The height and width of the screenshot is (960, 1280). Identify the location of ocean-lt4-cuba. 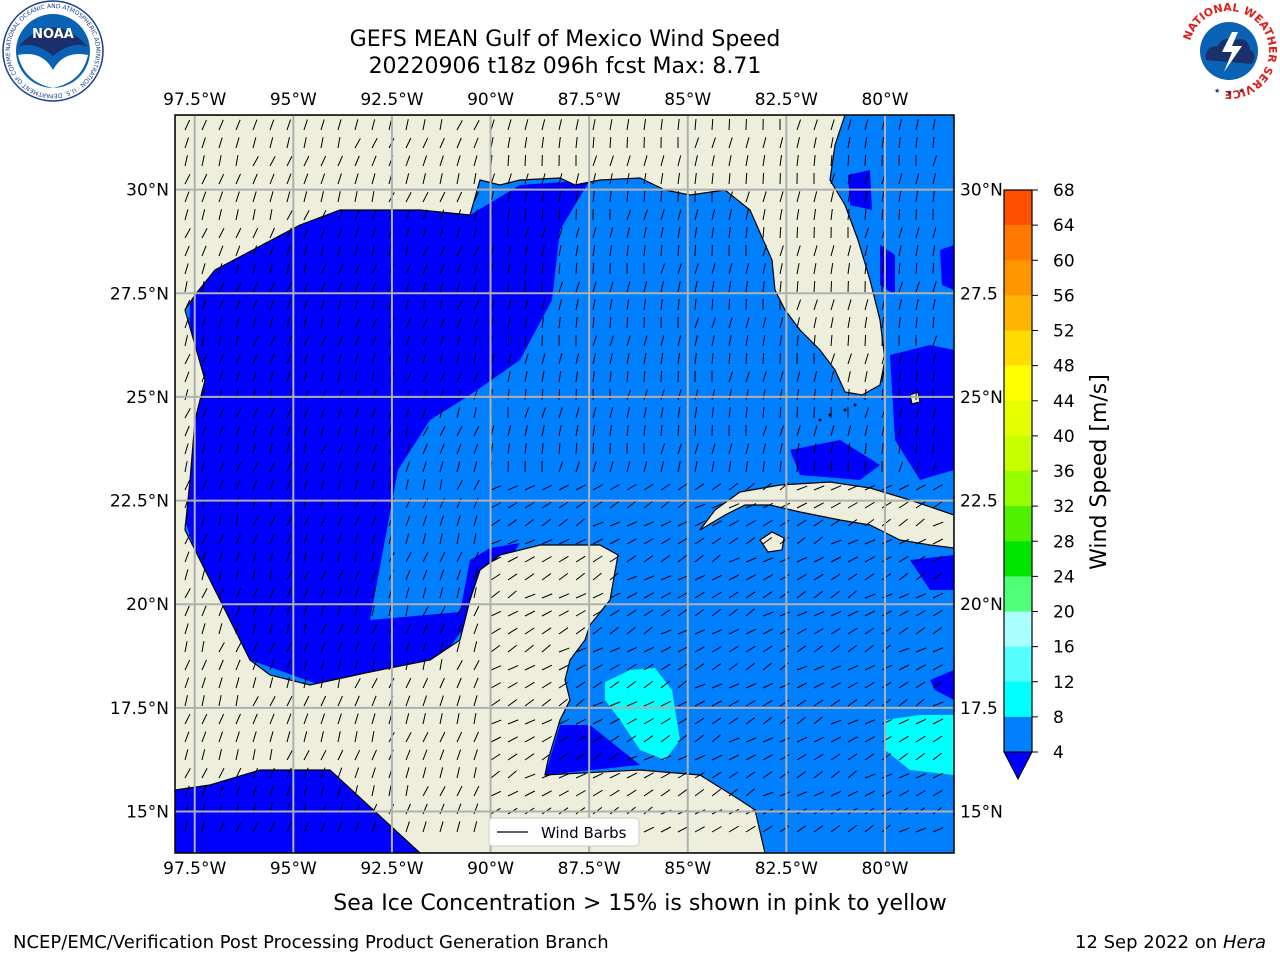
(835, 460).